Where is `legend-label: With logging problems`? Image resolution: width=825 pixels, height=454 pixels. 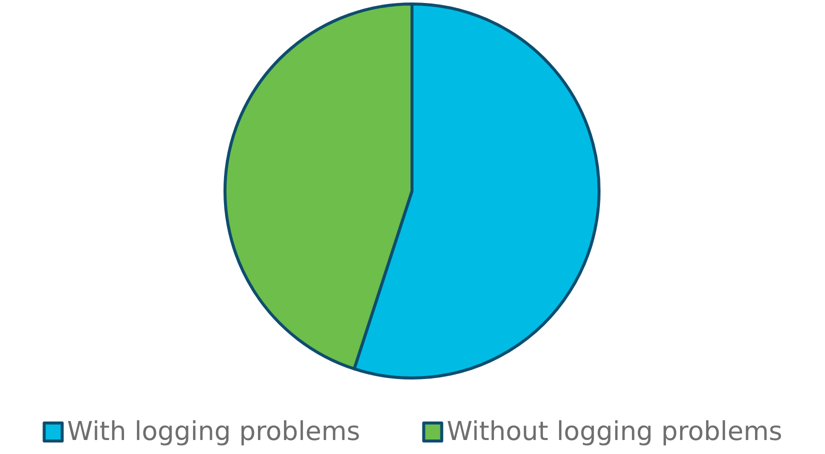
legend-label: With logging problems is located at coordinates (213, 432).